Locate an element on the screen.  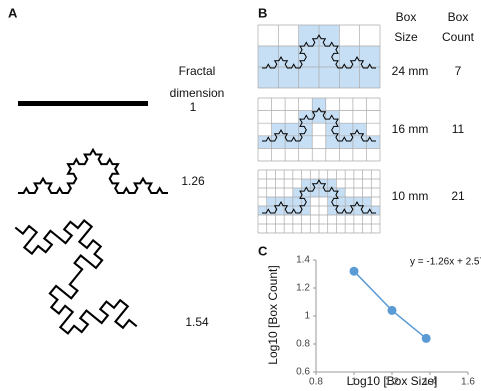
box-count: 11 is located at coordinates (458, 129).